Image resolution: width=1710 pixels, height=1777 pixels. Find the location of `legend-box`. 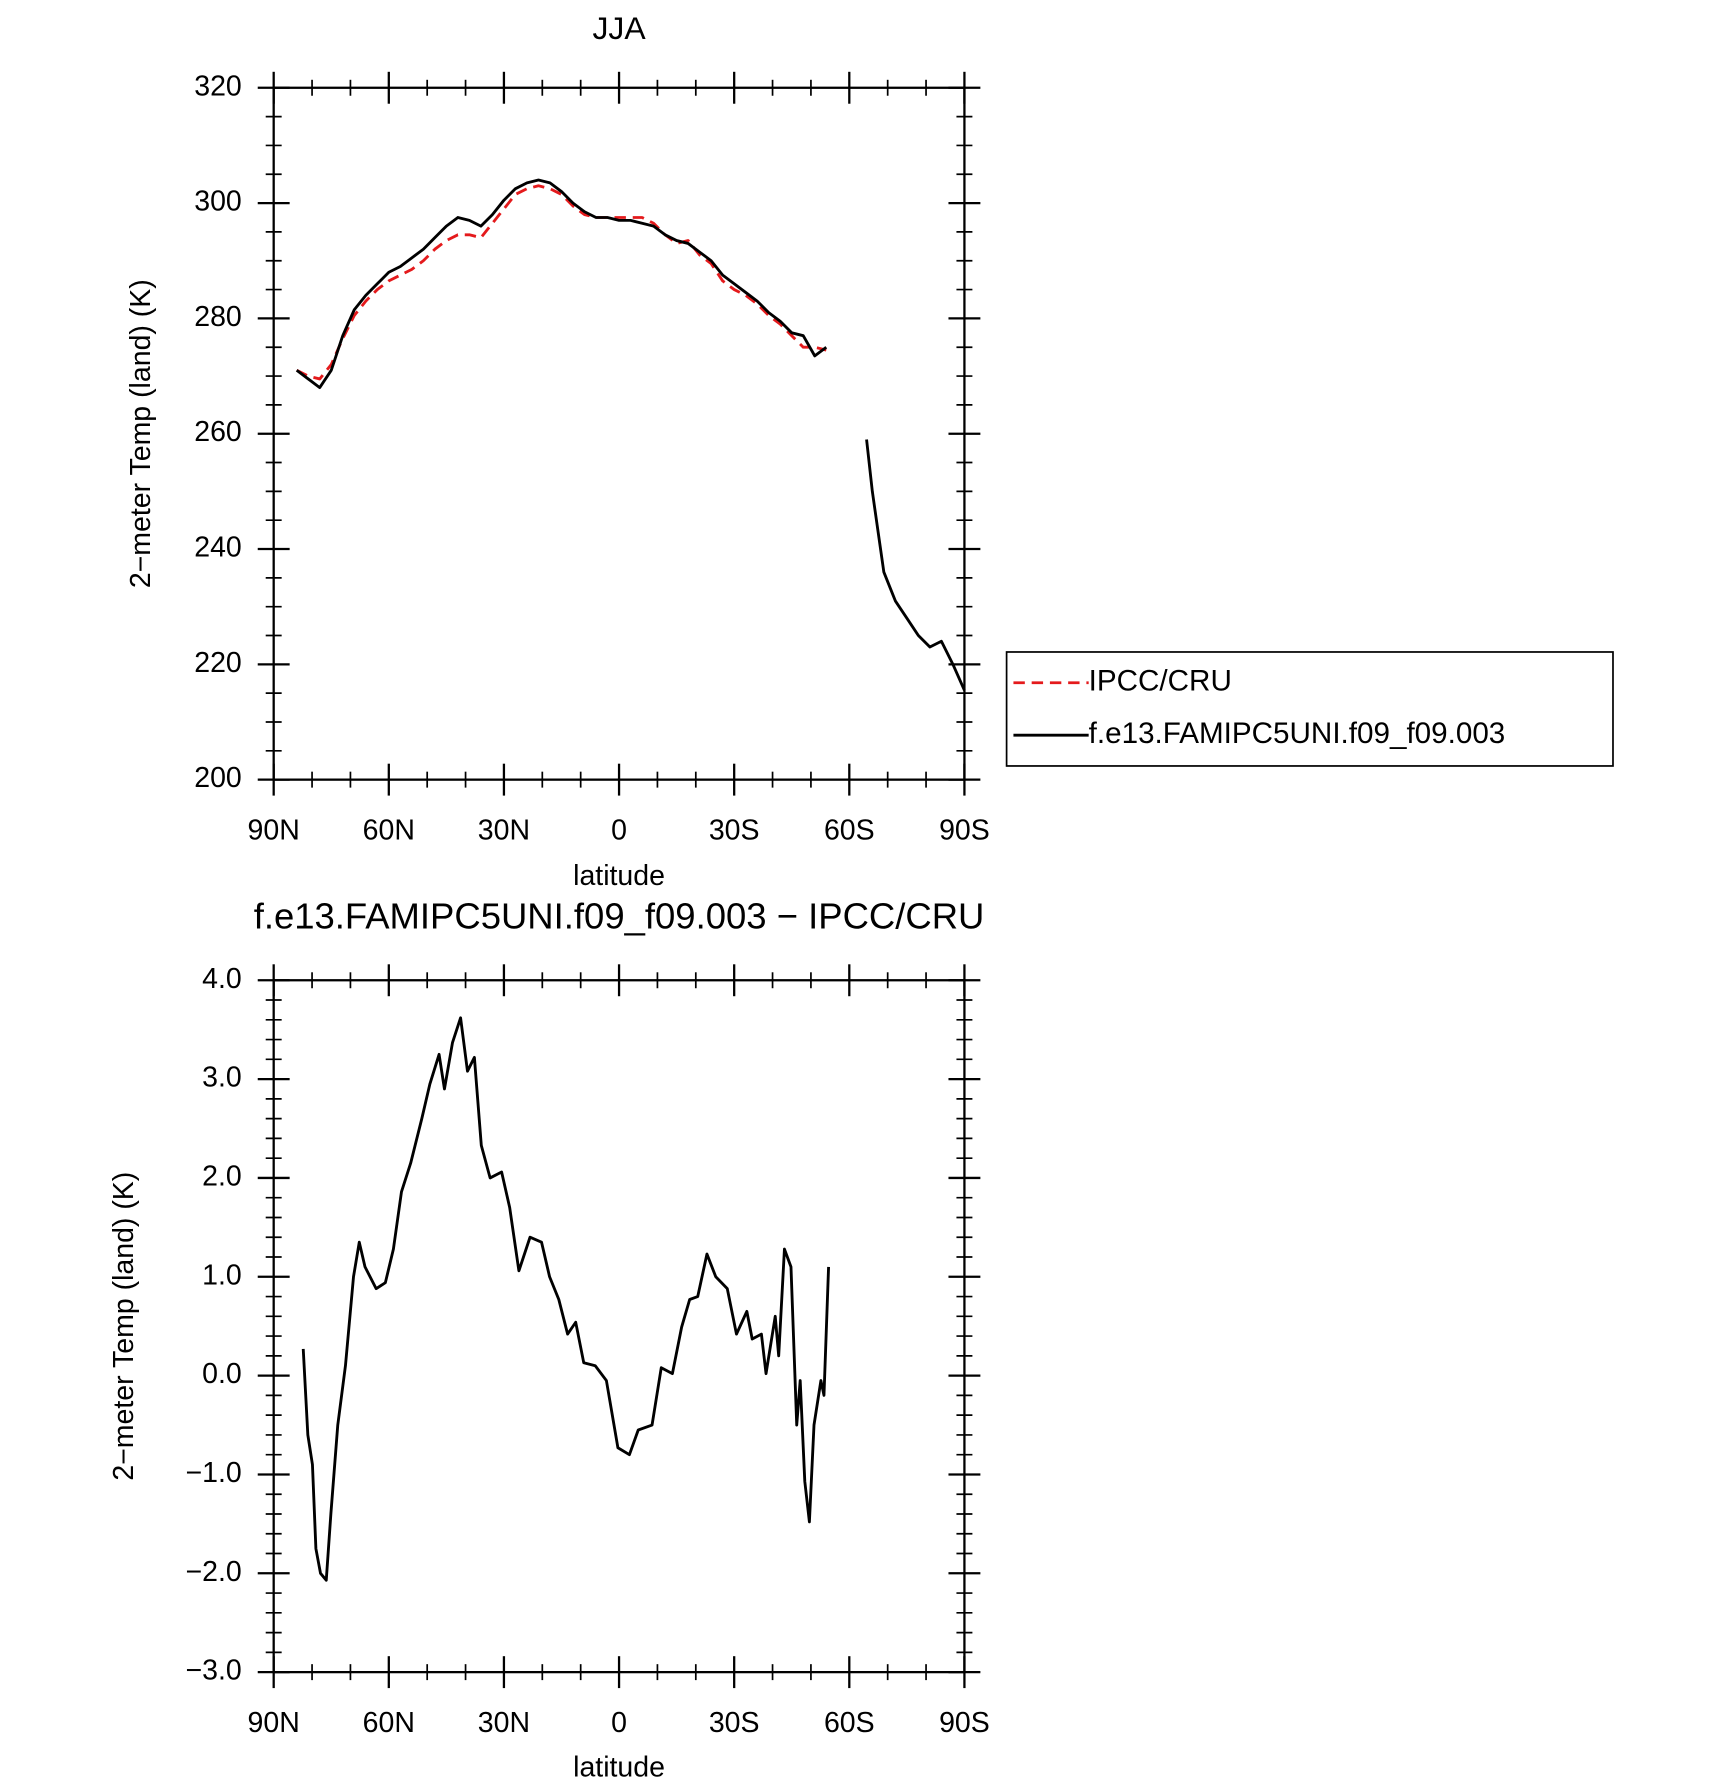

legend-box is located at coordinates (1309, 709).